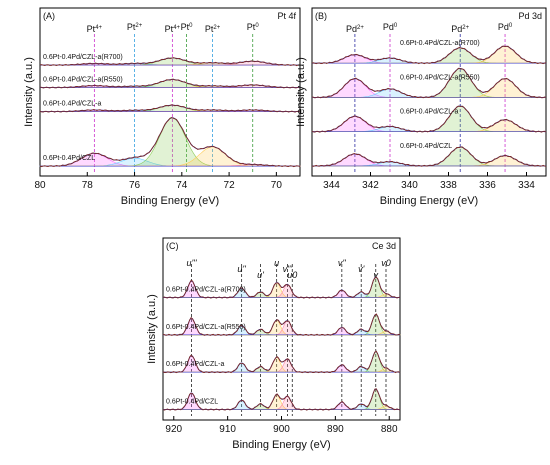 Image resolution: width=550 pixels, height=465 pixels. Describe the element at coordinates (40, 185) in the screenshot. I see `x-tick-label: 80` at that location.